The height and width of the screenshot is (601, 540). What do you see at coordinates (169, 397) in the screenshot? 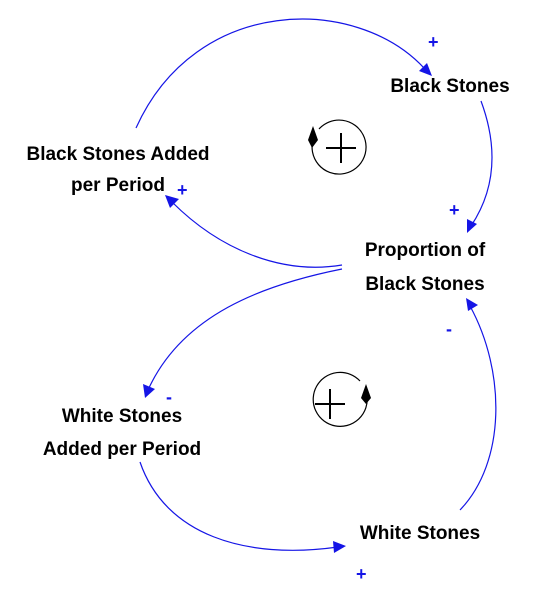
I see `polarity-proportion-to-white-added: -` at bounding box center [169, 397].